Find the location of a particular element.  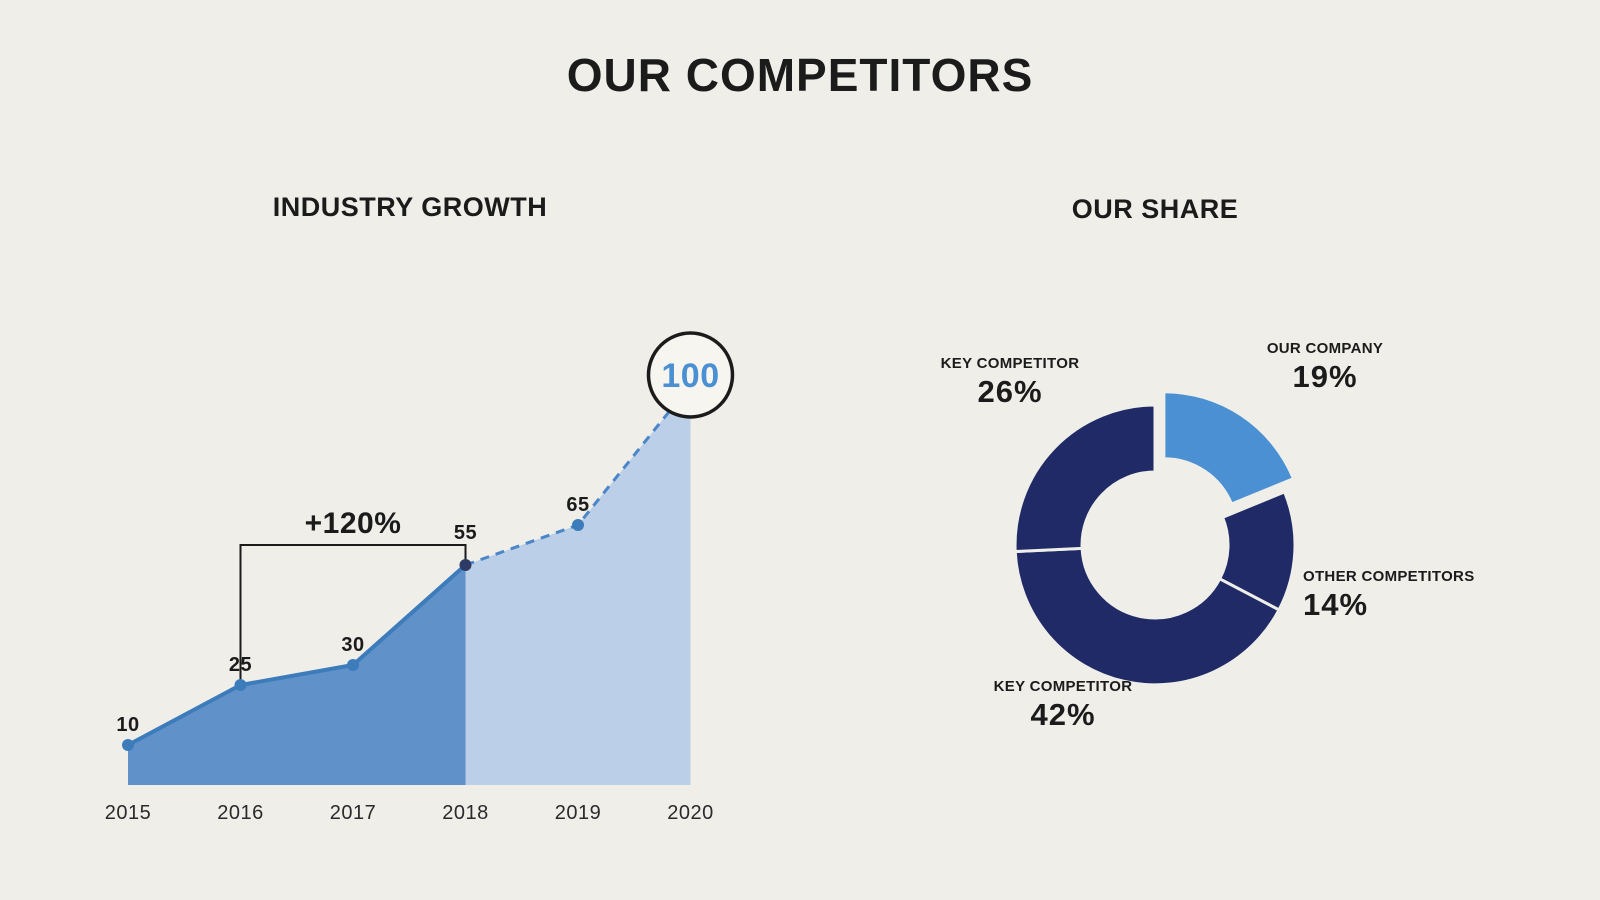

svg-text: 2019 is located at coordinates (578, 813).